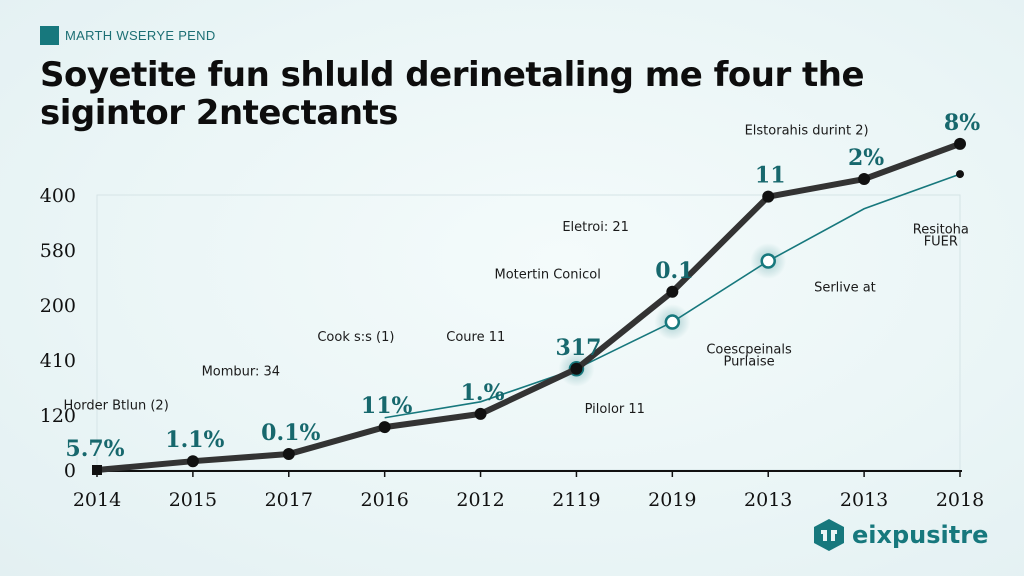 This screenshot has height=576, width=1024. I want to click on point-data-label: 0.1%, so click(290, 433).